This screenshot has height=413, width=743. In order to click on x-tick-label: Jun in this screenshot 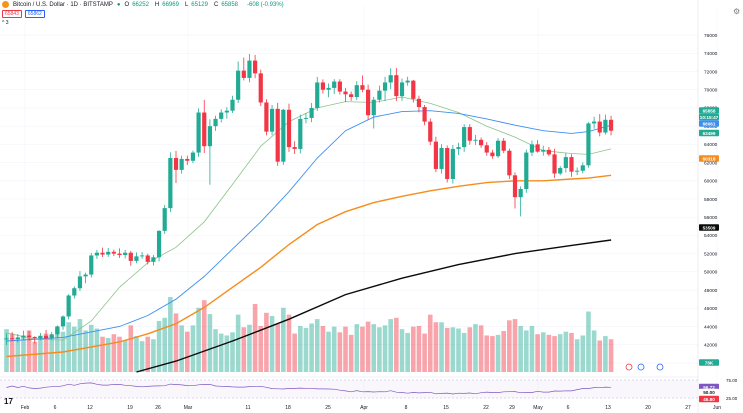, I will do `click(717, 408)`.